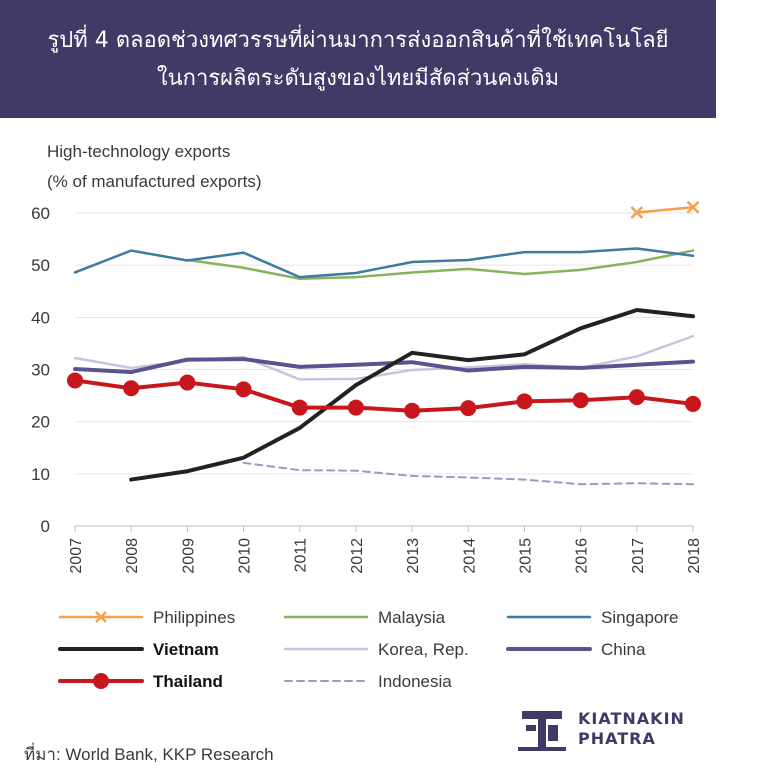  Describe the element at coordinates (101, 681) in the screenshot. I see `legend-marker-thailand` at that location.